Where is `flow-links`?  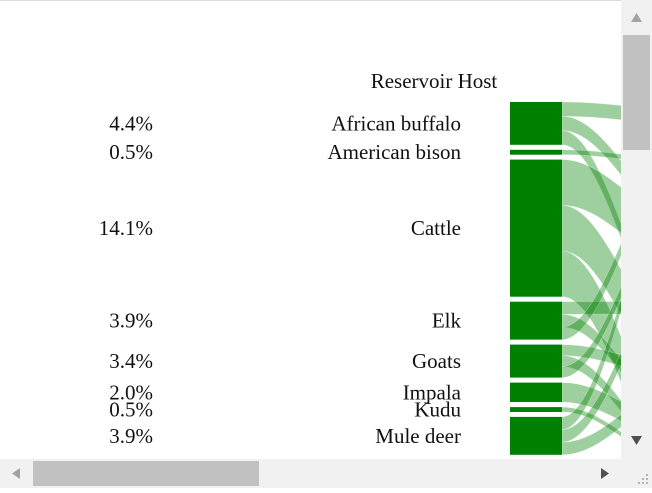
flow-links is located at coordinates (591, 280).